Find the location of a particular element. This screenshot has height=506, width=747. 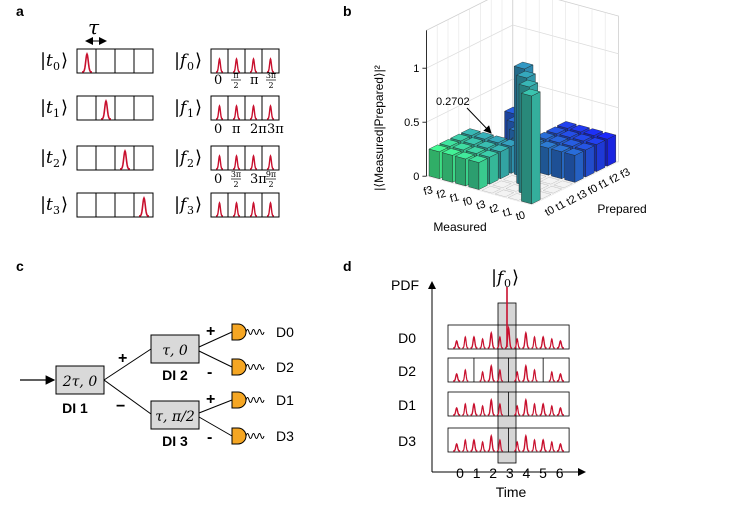

signal-wave is located at coordinates (255, 332).